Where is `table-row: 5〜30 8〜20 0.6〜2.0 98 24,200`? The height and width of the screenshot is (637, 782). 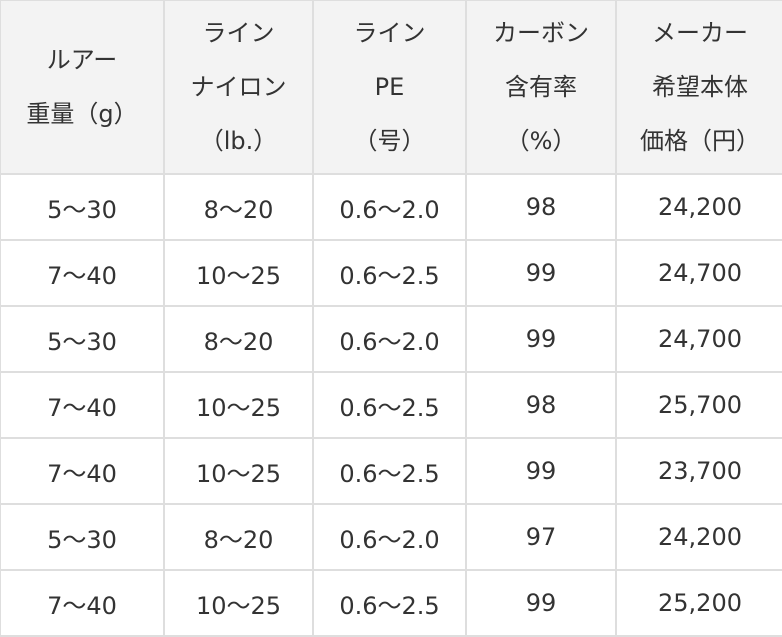 table-row: 5〜30 8〜20 0.6〜2.0 98 24,200 is located at coordinates (391, 207).